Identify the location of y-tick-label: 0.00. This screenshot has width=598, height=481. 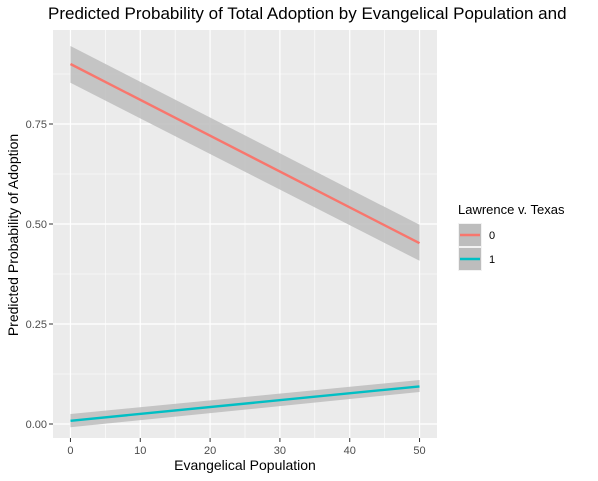
(36, 425).